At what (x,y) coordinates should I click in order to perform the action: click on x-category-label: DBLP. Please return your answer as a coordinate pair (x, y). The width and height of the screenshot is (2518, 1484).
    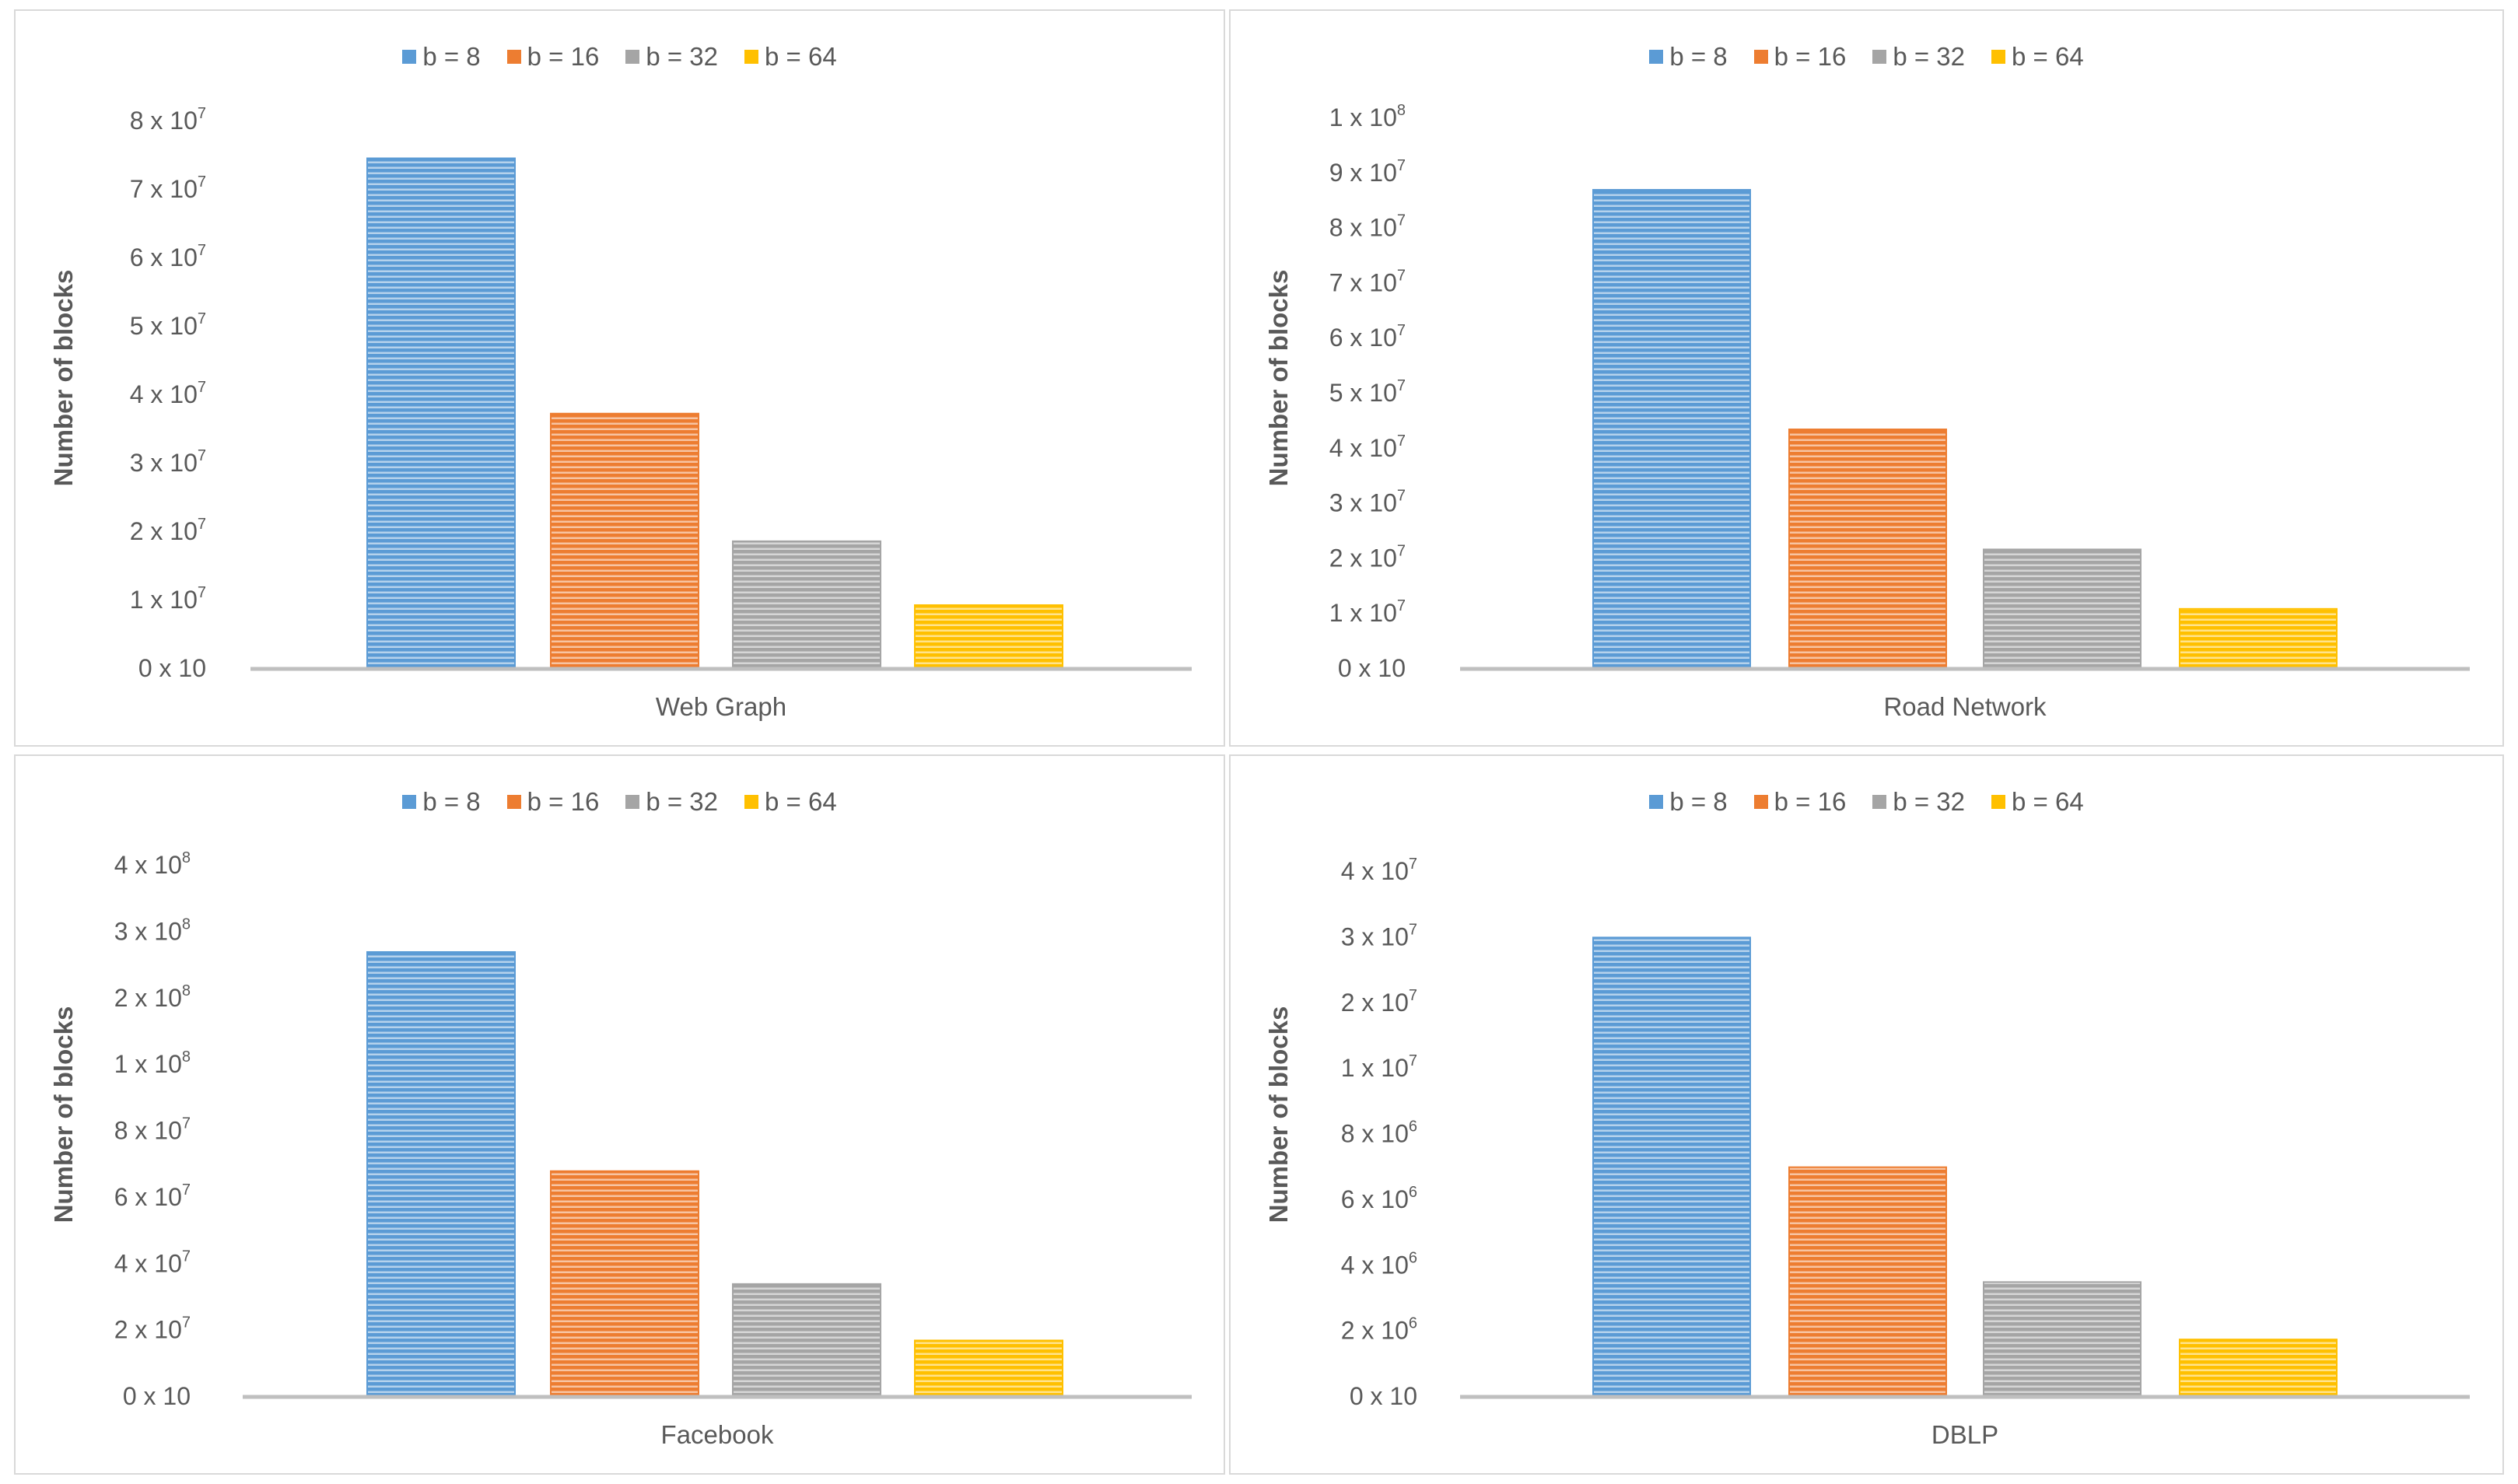
    Looking at the image, I should click on (1964, 1434).